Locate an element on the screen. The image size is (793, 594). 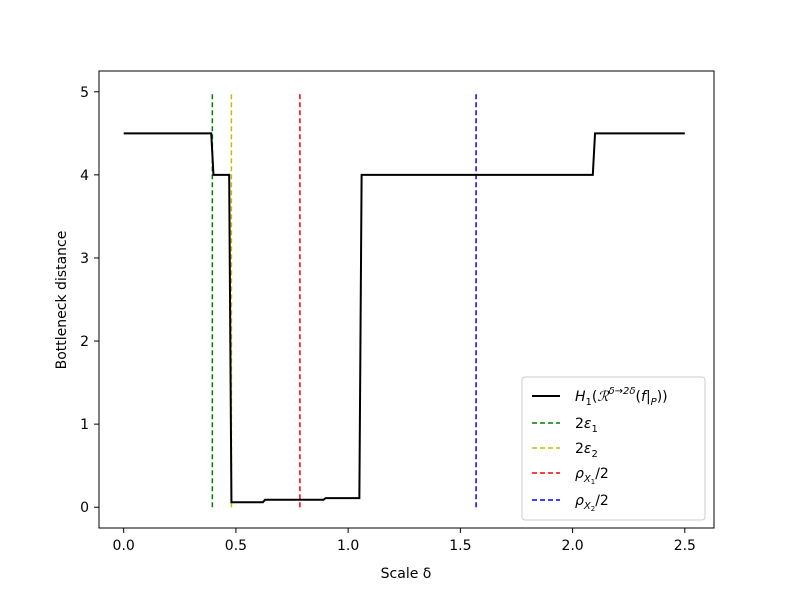
x-tick-label: 2.5 is located at coordinates (685, 546).